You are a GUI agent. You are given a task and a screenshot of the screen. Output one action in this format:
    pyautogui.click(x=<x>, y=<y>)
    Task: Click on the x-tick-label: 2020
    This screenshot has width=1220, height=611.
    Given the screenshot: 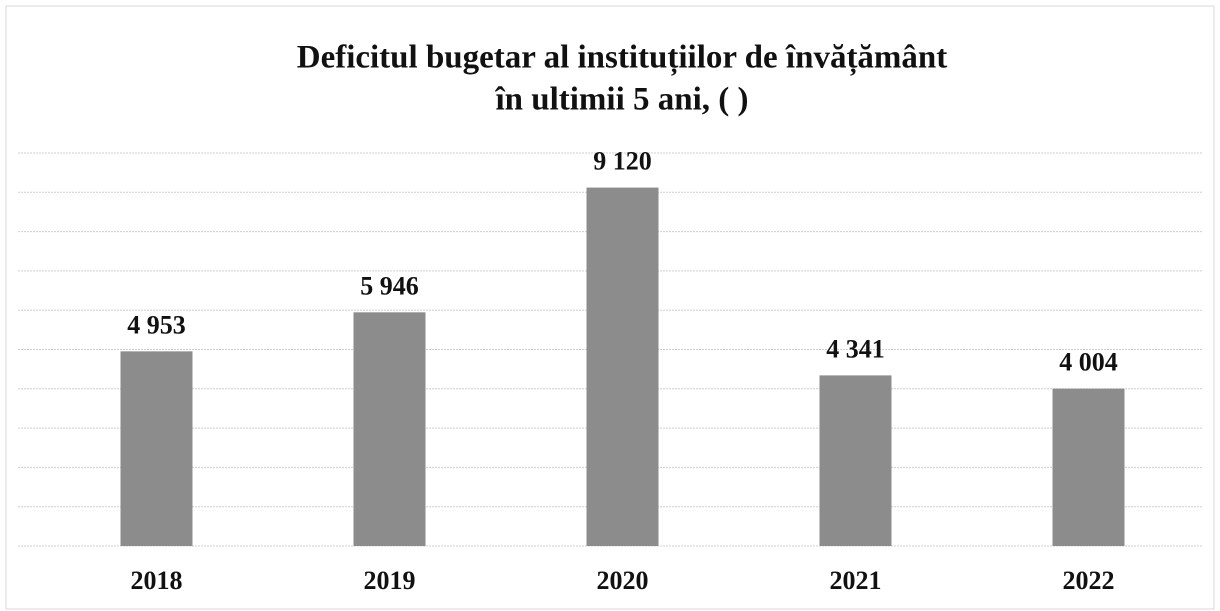 What is the action you would take?
    pyautogui.click(x=623, y=580)
    